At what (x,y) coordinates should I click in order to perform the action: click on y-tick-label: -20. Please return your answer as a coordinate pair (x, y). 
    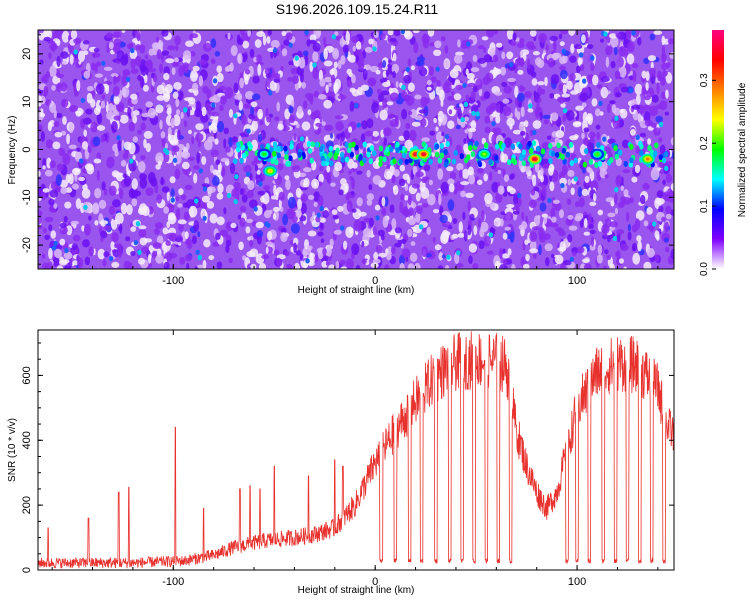
    Looking at the image, I should click on (27, 245).